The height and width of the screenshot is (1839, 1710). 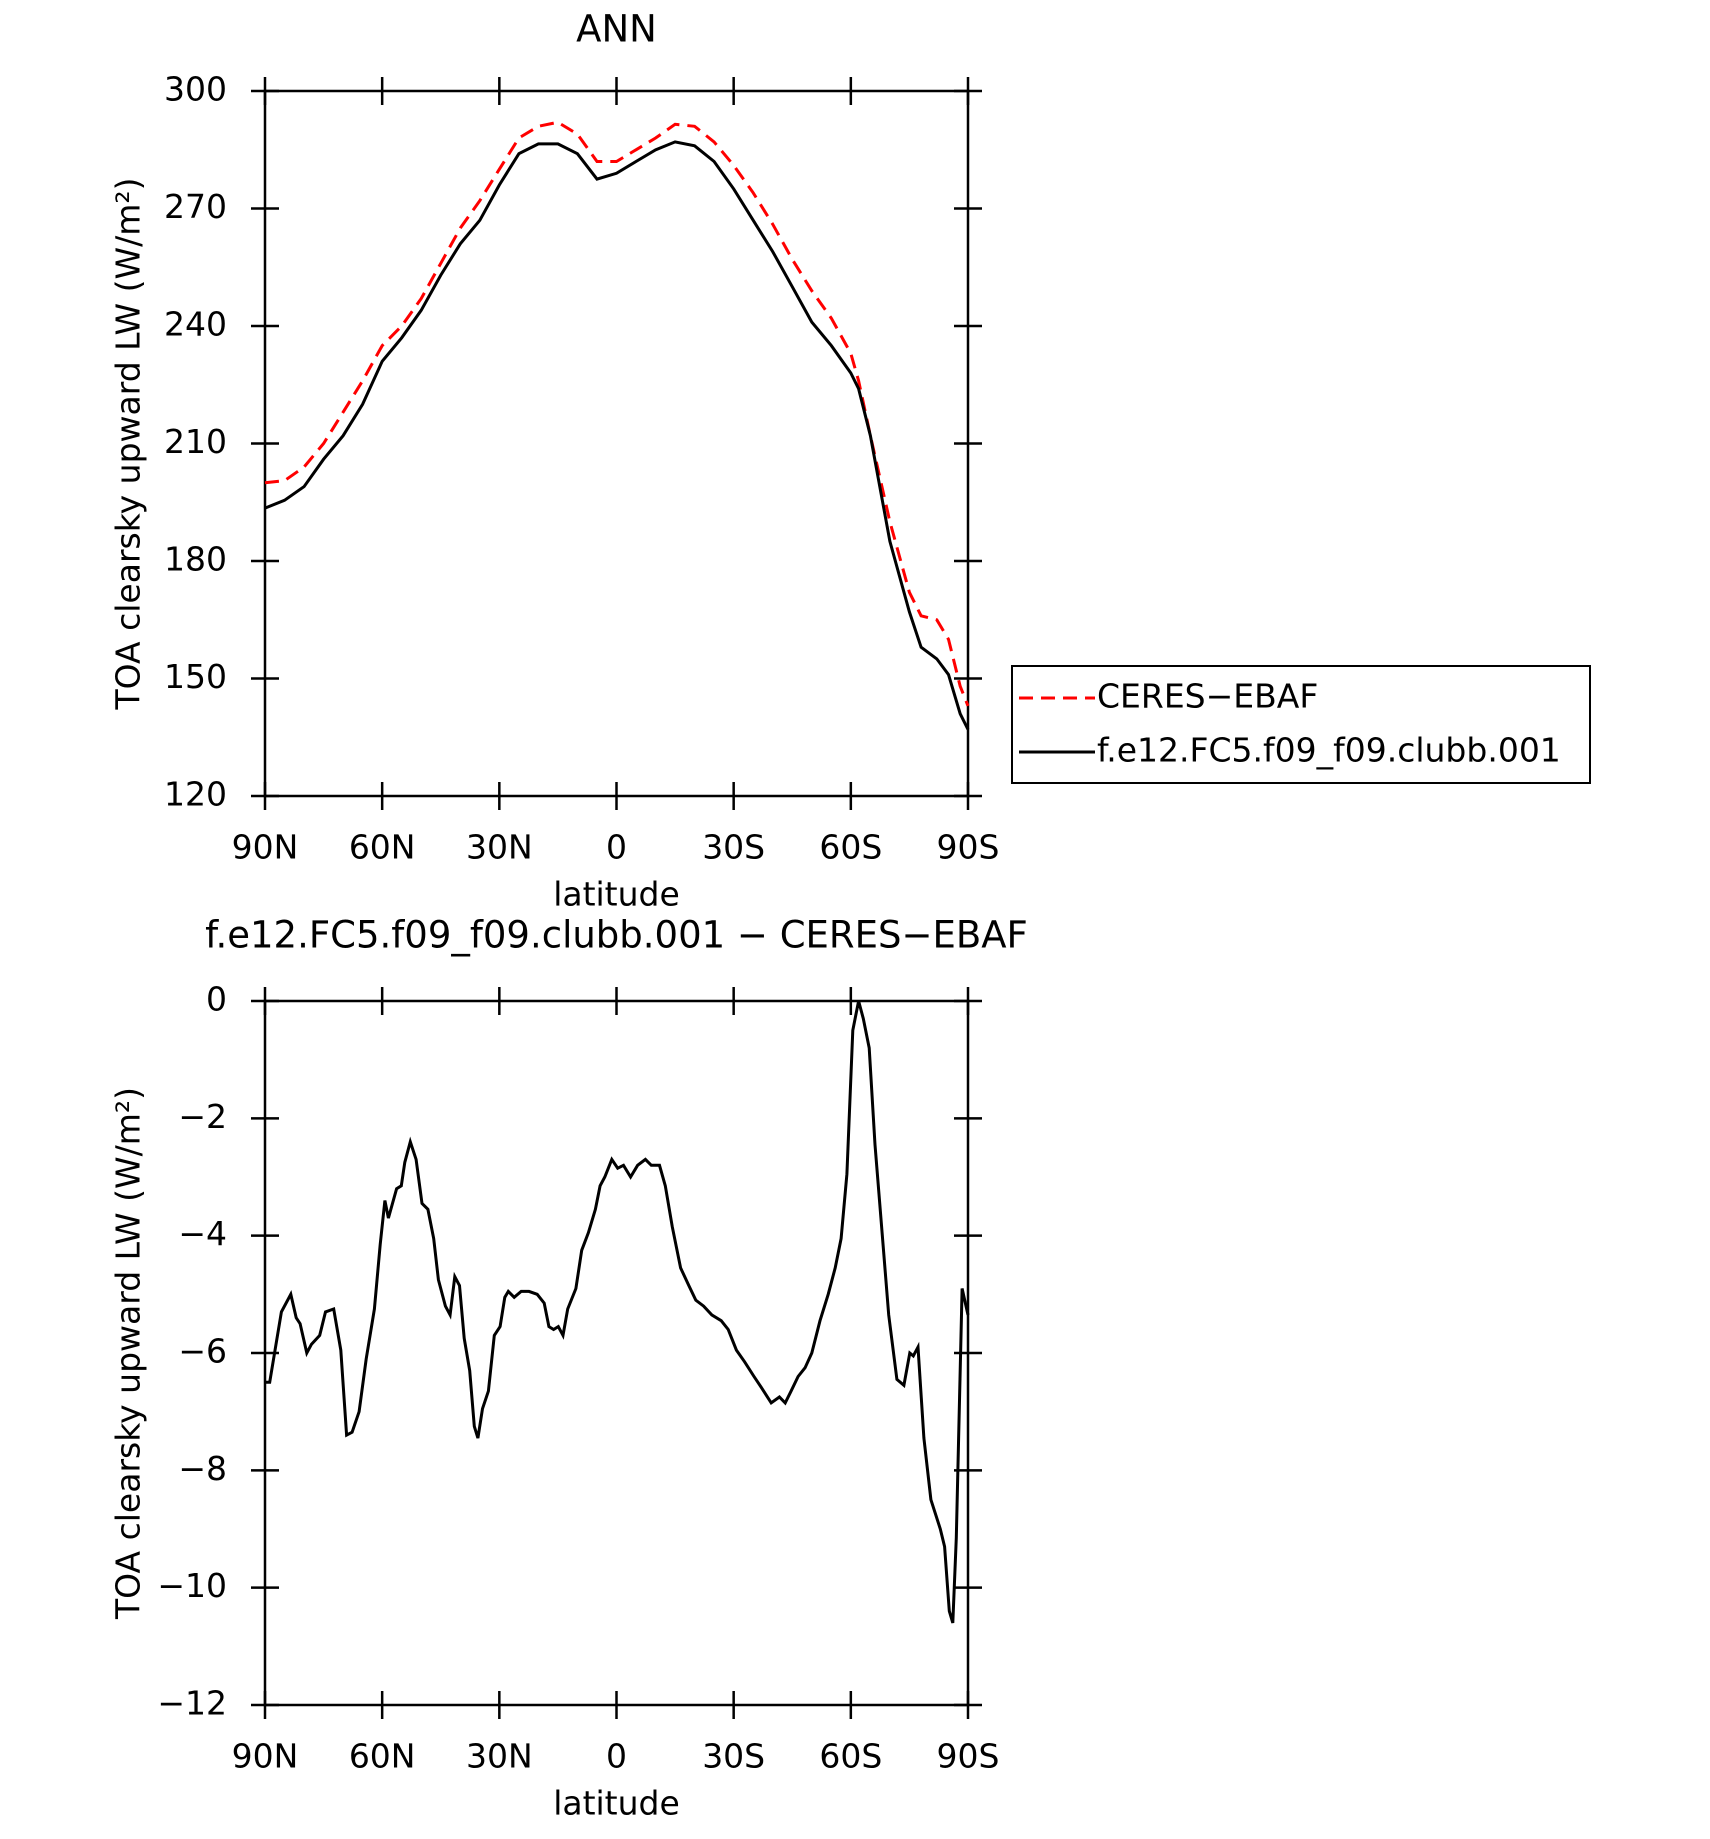 What do you see at coordinates (202, 1116) in the screenshot?
I see `y-tick-label: −2` at bounding box center [202, 1116].